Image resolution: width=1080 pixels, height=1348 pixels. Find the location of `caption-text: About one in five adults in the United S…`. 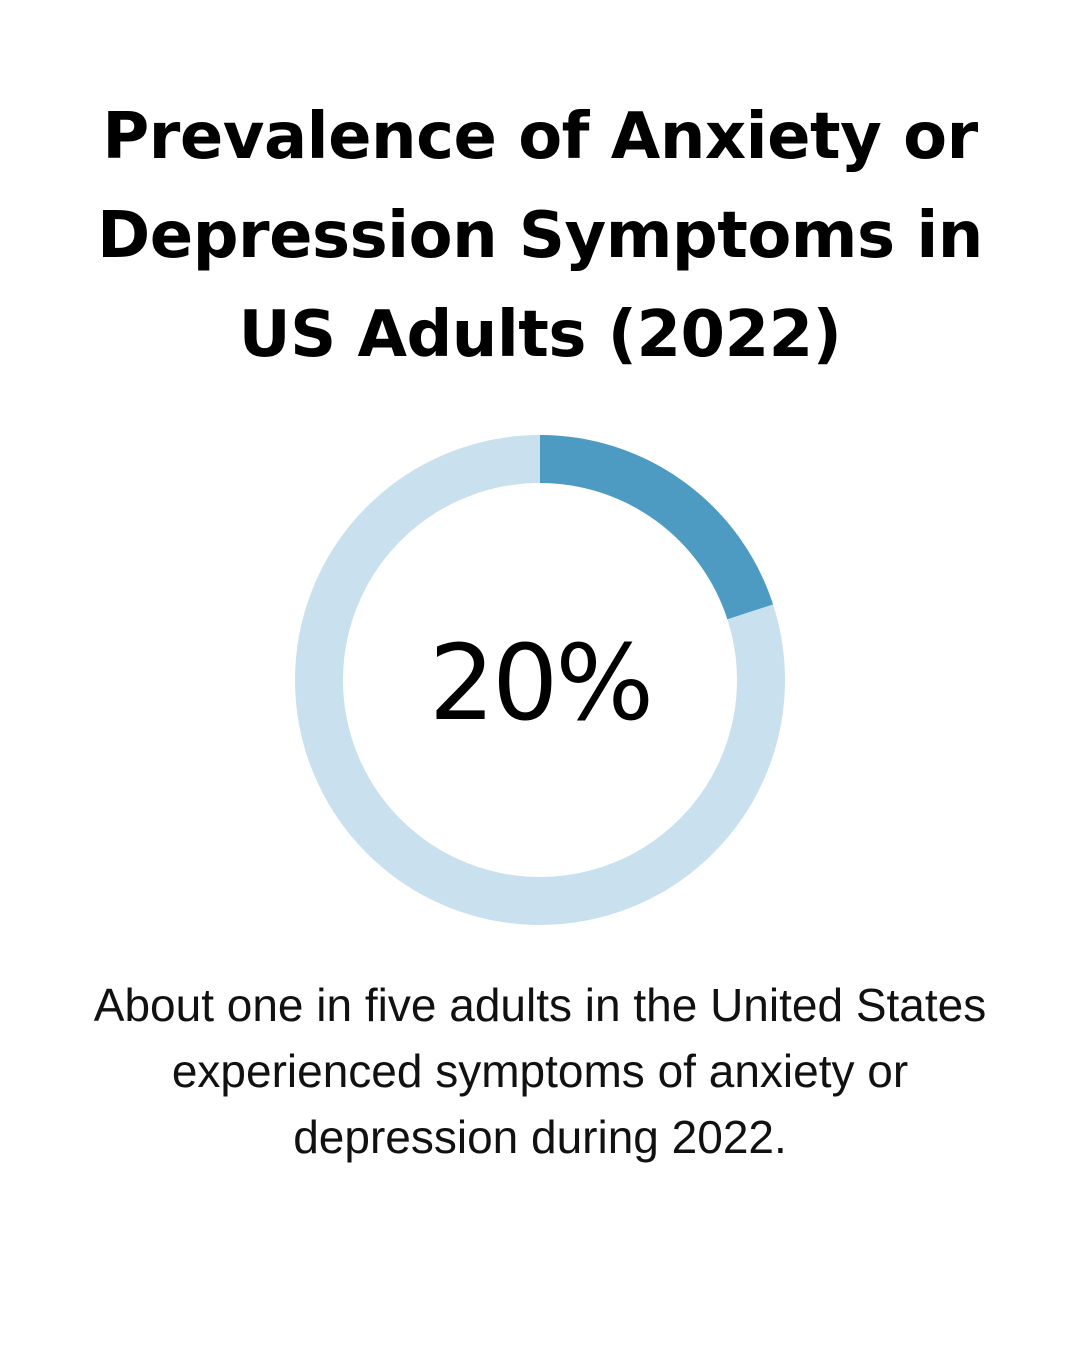

caption-text: About one in five adults in the United S… is located at coordinates (540, 1071).